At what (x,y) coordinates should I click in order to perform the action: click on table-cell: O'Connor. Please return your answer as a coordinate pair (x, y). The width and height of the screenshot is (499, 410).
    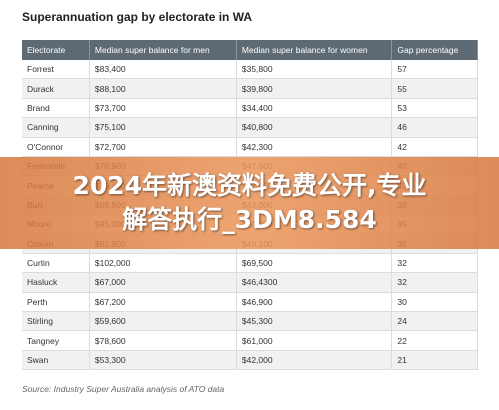
    Looking at the image, I should click on (56, 147).